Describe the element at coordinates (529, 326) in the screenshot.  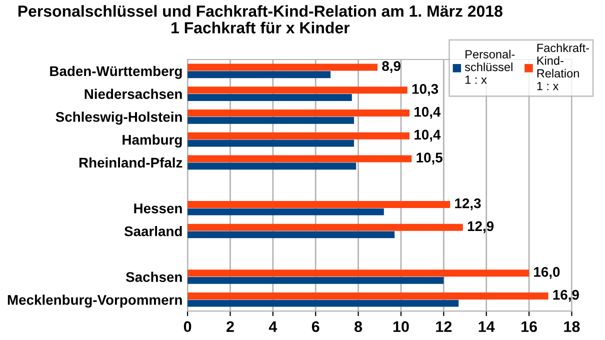
I see `x-tick-label: 16` at that location.